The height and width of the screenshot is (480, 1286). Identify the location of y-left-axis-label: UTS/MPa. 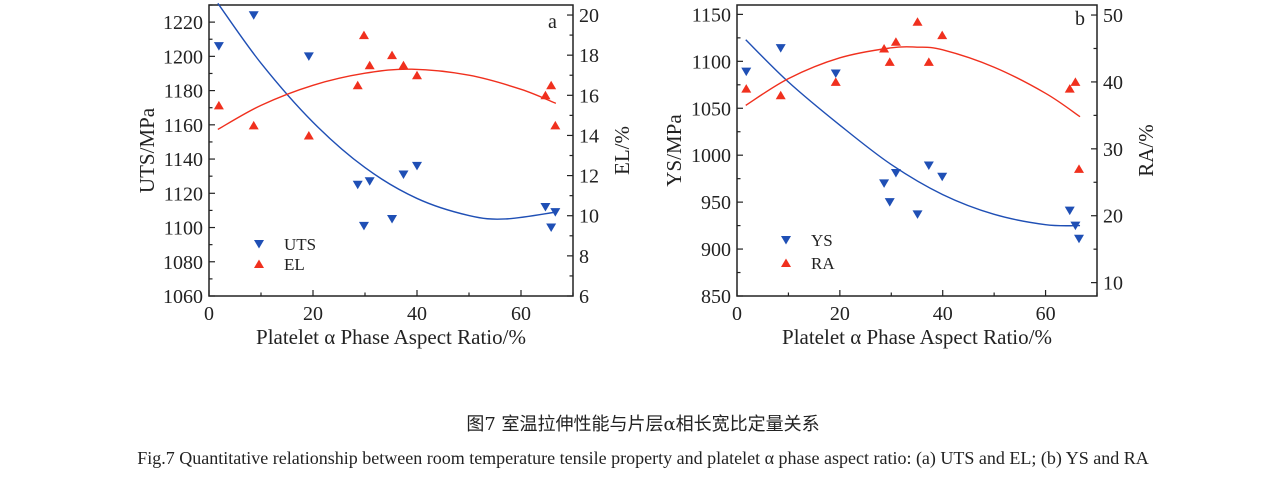
(147, 150).